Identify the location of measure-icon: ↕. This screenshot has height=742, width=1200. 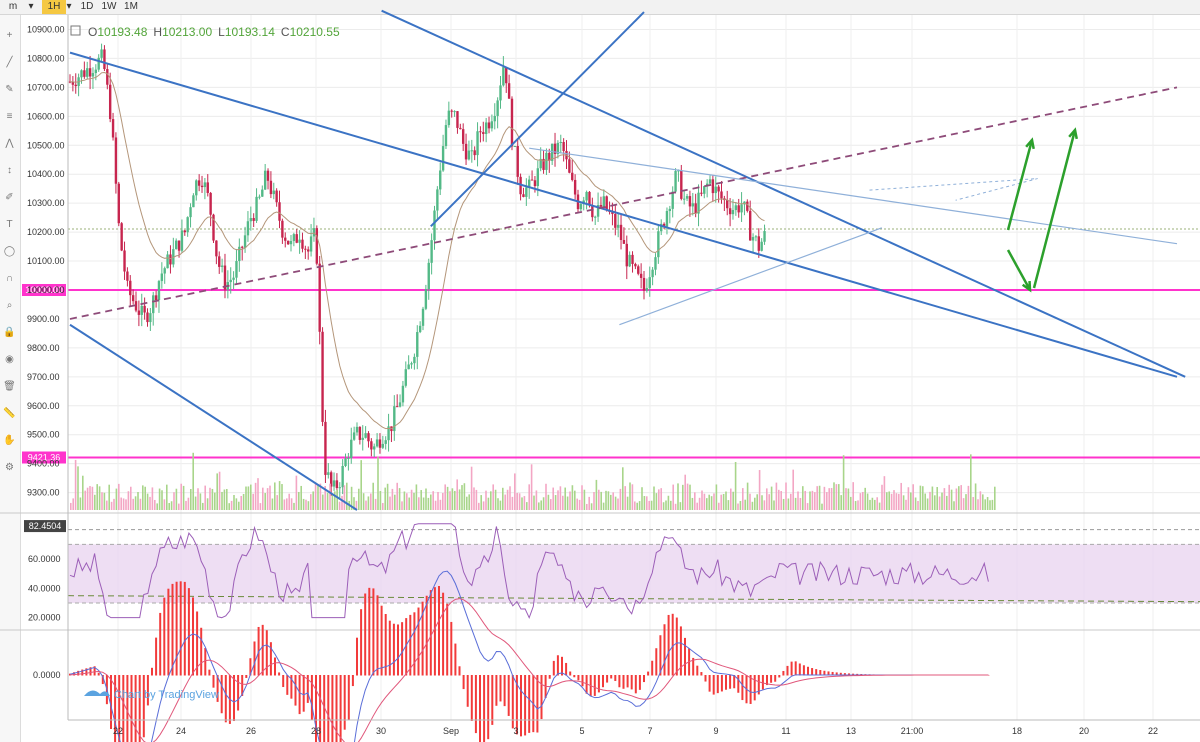
(9, 170).